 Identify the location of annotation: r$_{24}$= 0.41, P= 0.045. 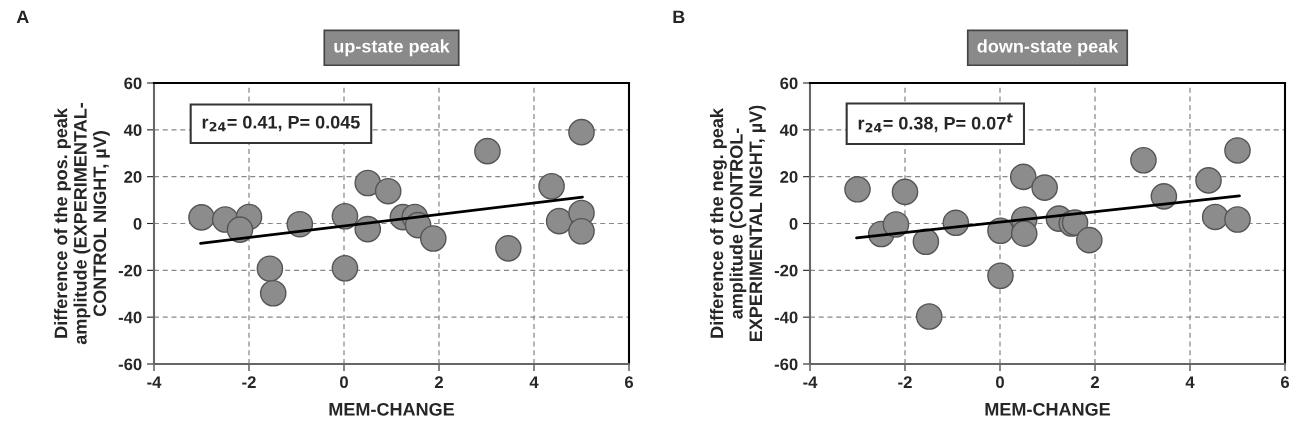
(281, 123).